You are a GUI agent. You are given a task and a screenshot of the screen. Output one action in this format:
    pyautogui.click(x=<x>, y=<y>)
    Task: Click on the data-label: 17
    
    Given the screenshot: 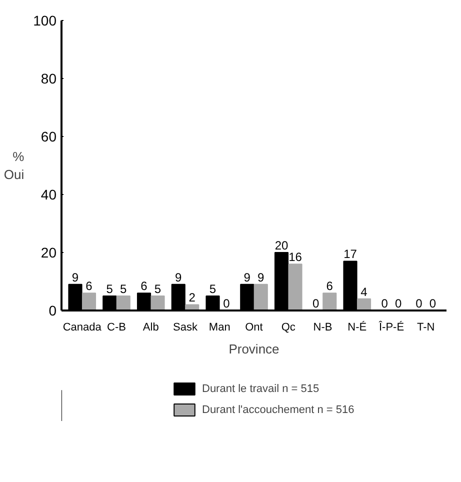 What is the action you would take?
    pyautogui.click(x=351, y=254)
    